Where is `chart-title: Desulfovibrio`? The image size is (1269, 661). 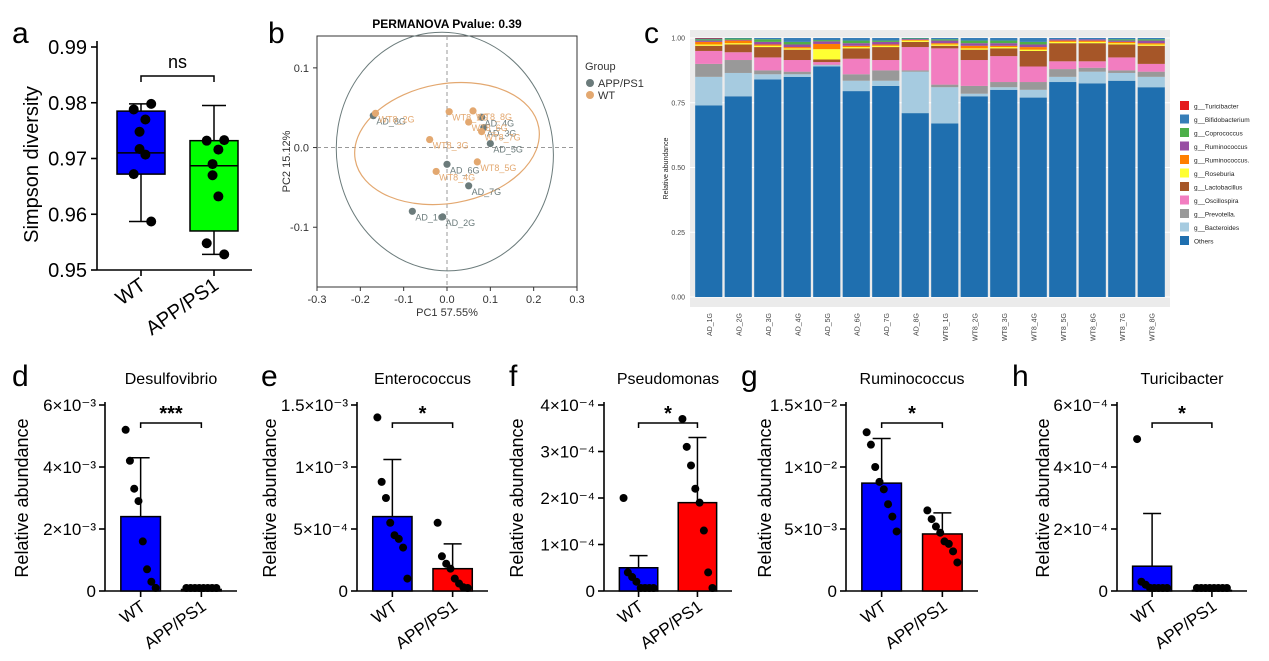 chart-title: Desulfovibrio is located at coordinates (171, 379).